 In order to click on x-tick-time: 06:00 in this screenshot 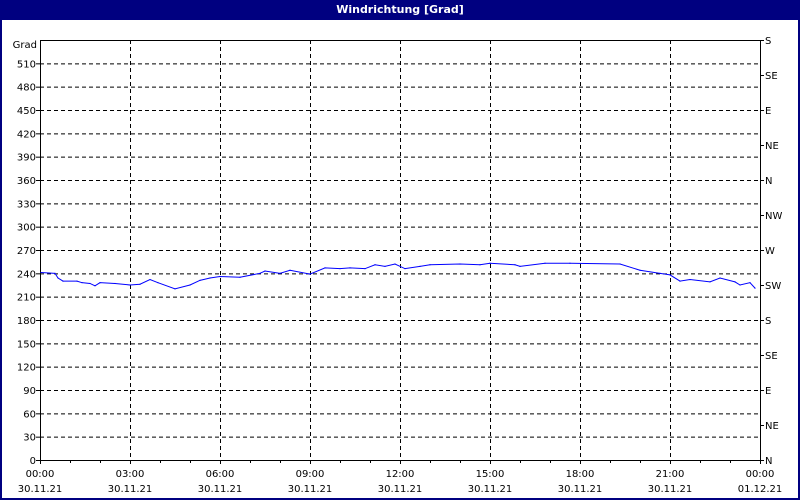, I will do `click(220, 474)`.